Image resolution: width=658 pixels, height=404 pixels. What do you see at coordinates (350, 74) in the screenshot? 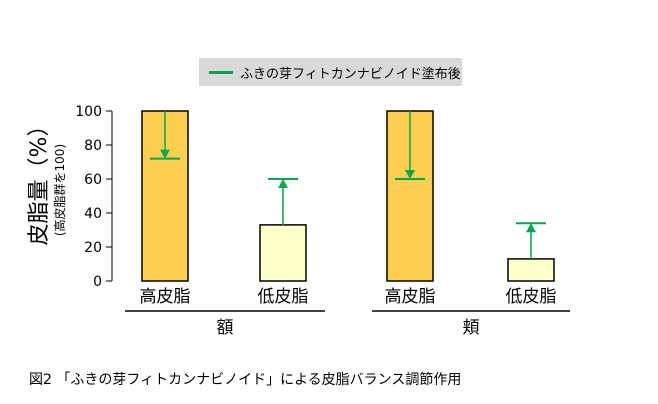
I see `legend-label: ふきの芽フィトカンナビノイド塗布後` at bounding box center [350, 74].